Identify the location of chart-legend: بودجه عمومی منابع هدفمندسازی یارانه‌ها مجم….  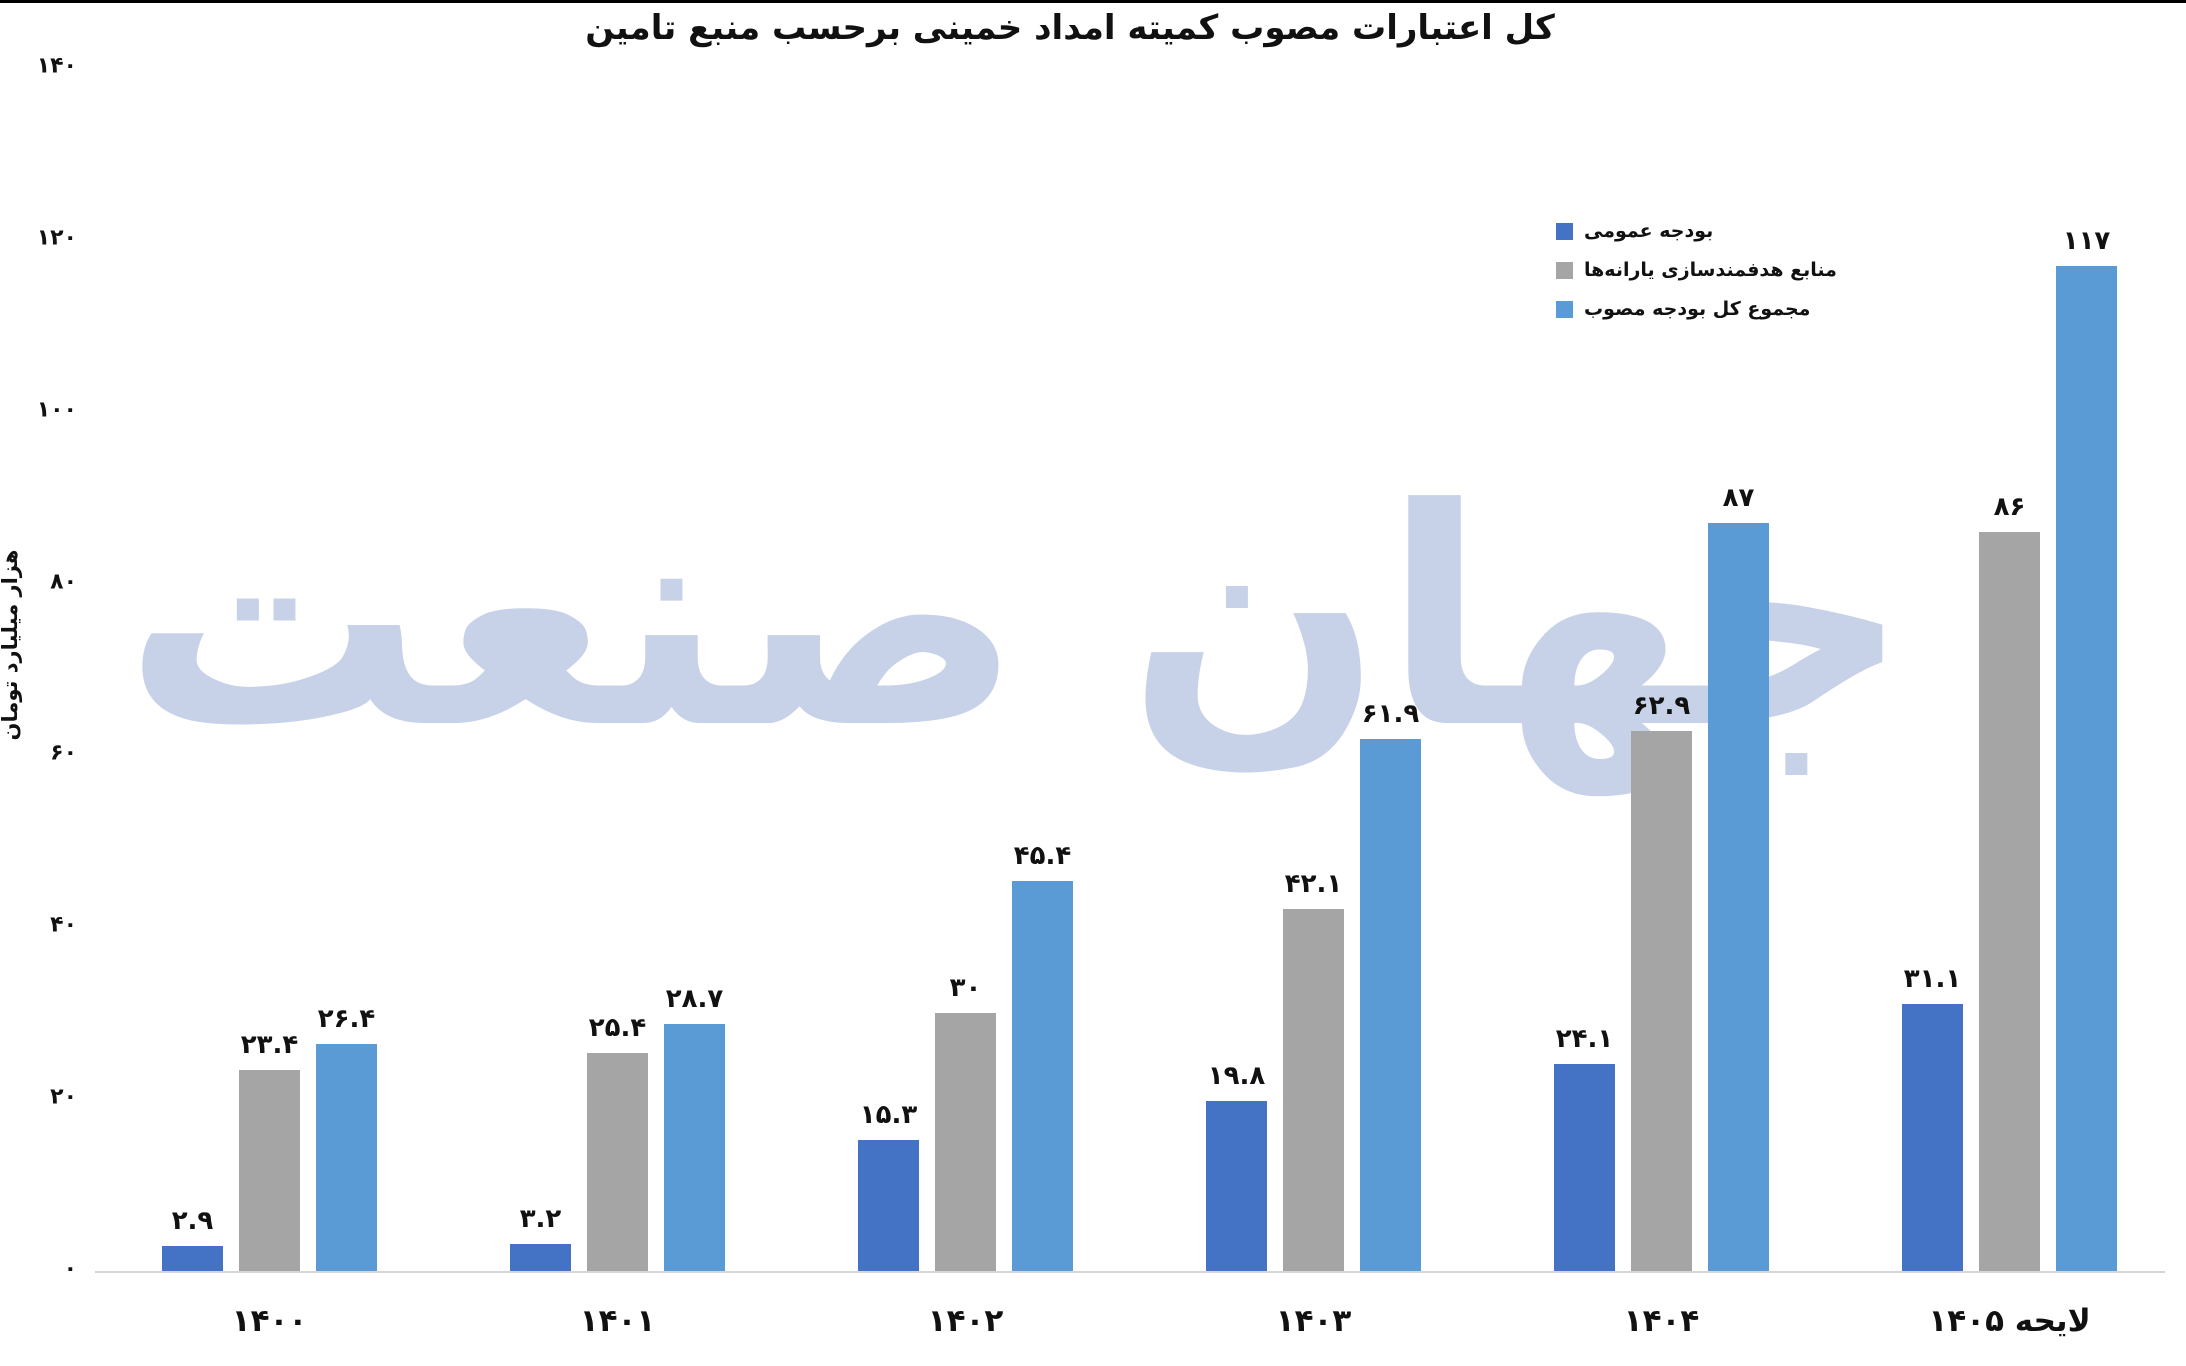
(1696, 270).